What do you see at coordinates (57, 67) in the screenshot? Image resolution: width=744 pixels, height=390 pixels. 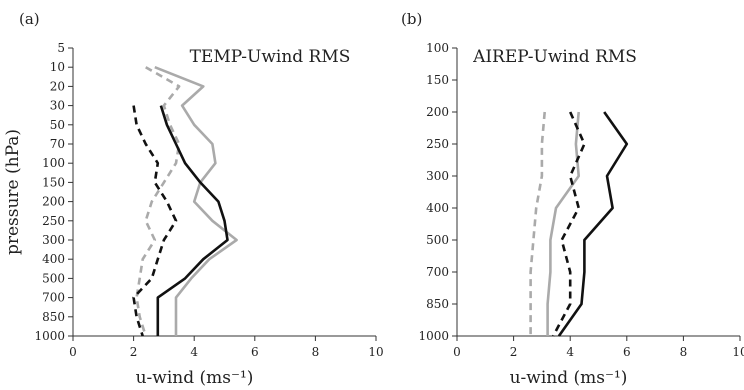 I see `y-tick-label: 10` at bounding box center [57, 67].